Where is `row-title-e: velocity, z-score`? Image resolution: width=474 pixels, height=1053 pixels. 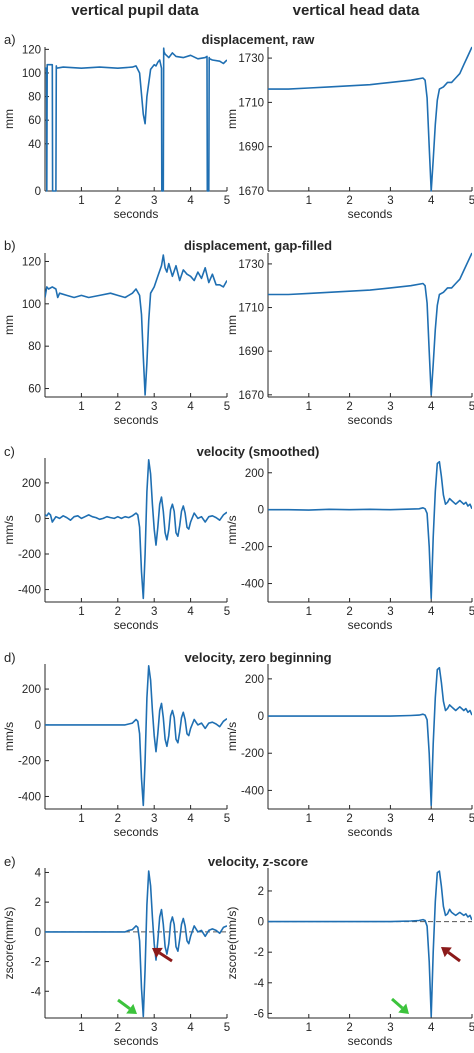
row-title-e: velocity, z-score is located at coordinates (258, 861).